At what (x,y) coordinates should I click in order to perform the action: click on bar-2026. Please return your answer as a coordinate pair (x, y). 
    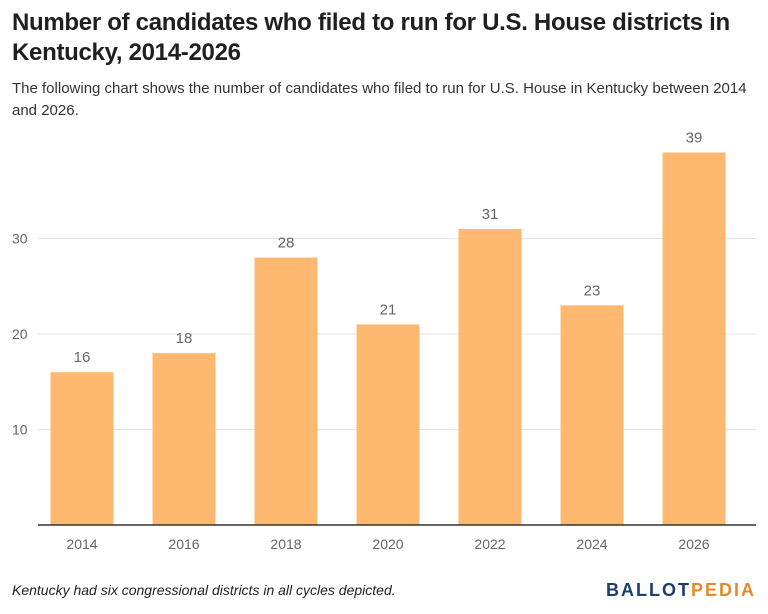
    Looking at the image, I should click on (694, 339).